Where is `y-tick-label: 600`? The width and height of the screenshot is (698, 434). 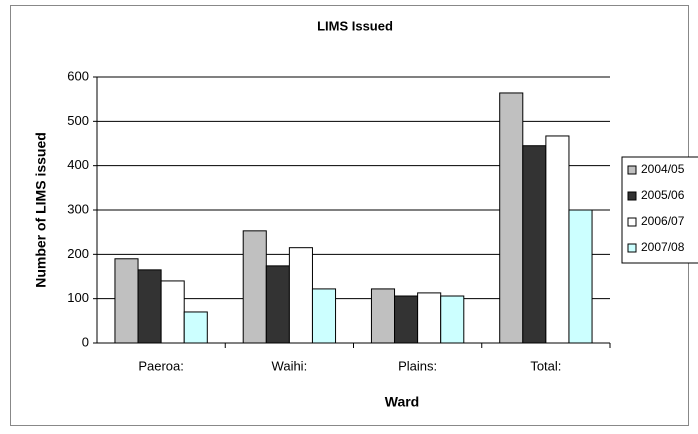
y-tick-label: 600 is located at coordinates (78, 75).